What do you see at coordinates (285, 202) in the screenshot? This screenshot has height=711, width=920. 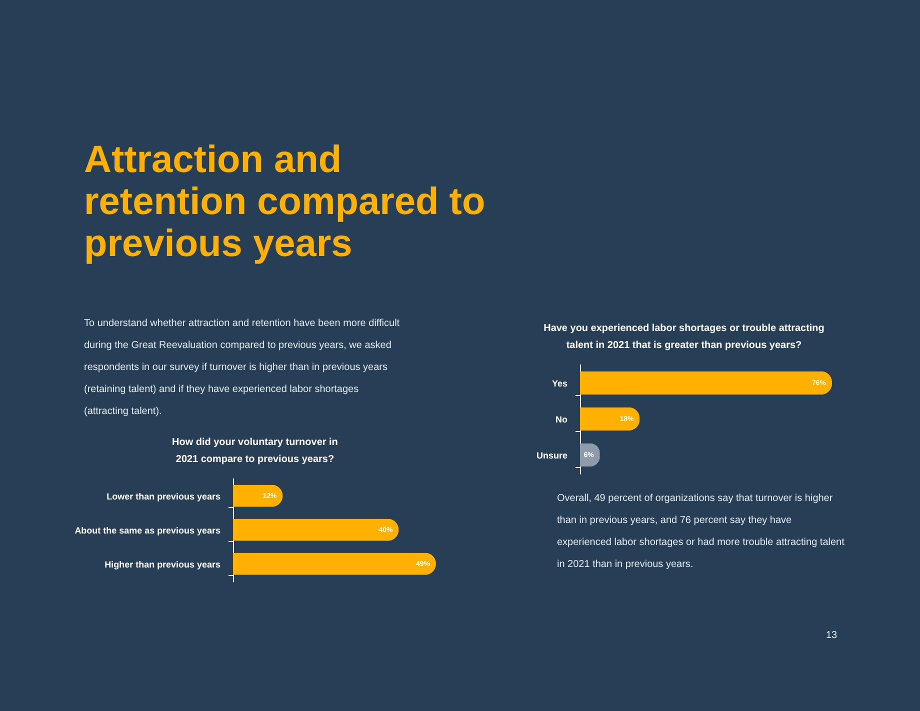 I see `text: Attraction and retention compared to previous years` at bounding box center [285, 202].